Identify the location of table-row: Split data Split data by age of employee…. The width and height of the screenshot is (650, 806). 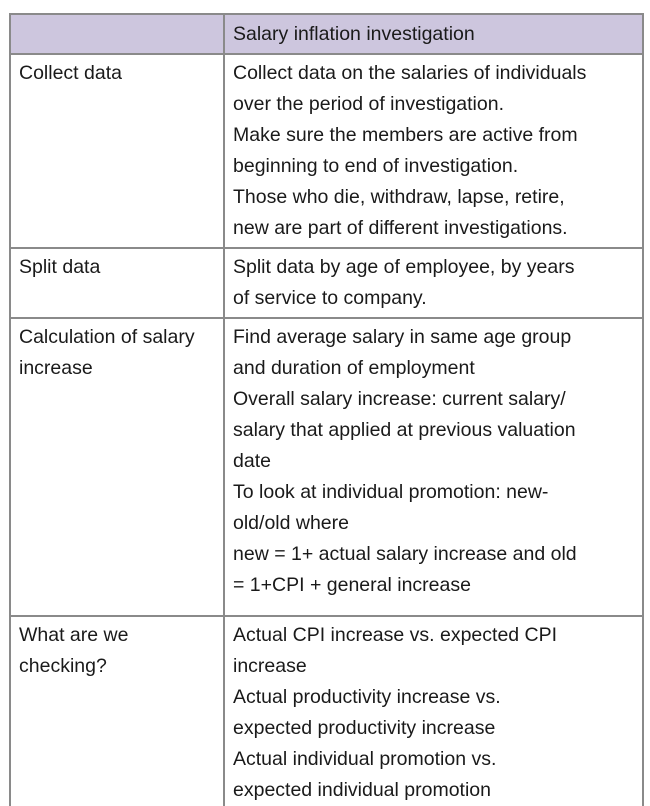
(326, 283).